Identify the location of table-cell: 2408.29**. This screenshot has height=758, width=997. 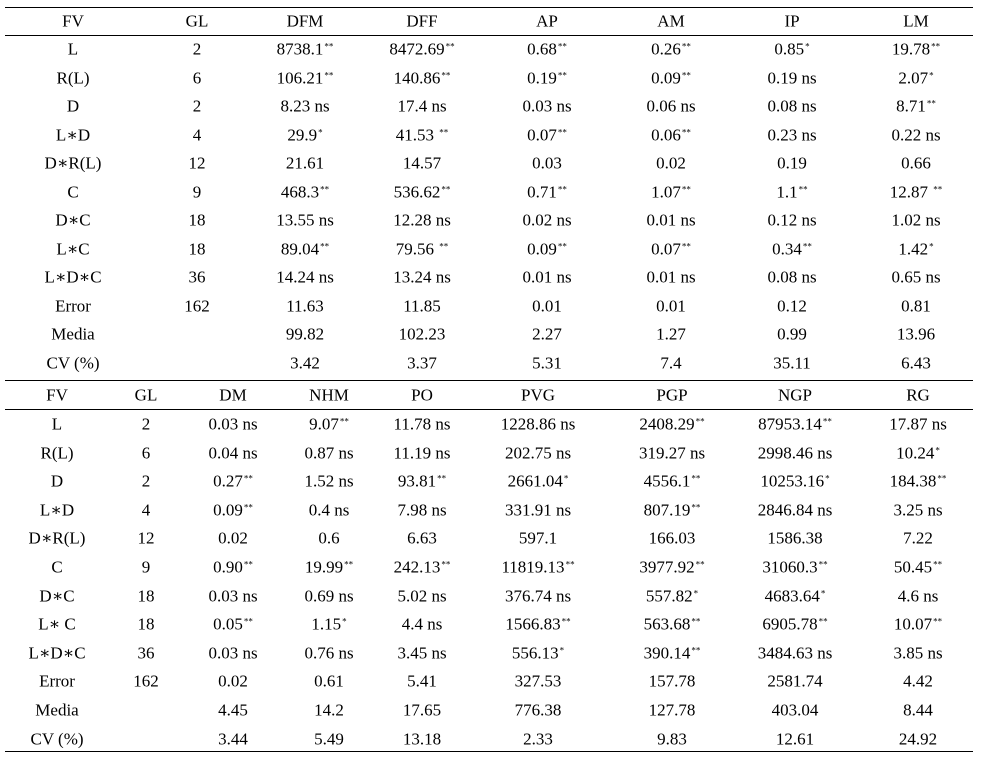
(672, 424).